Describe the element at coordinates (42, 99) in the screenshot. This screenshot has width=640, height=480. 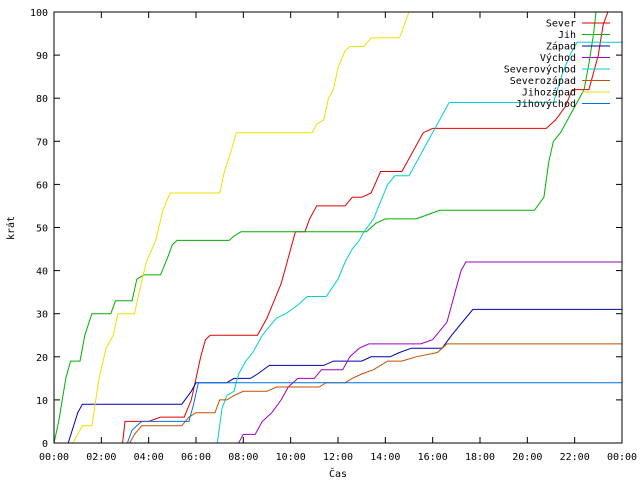
I see `y-tick-label: 80` at that location.